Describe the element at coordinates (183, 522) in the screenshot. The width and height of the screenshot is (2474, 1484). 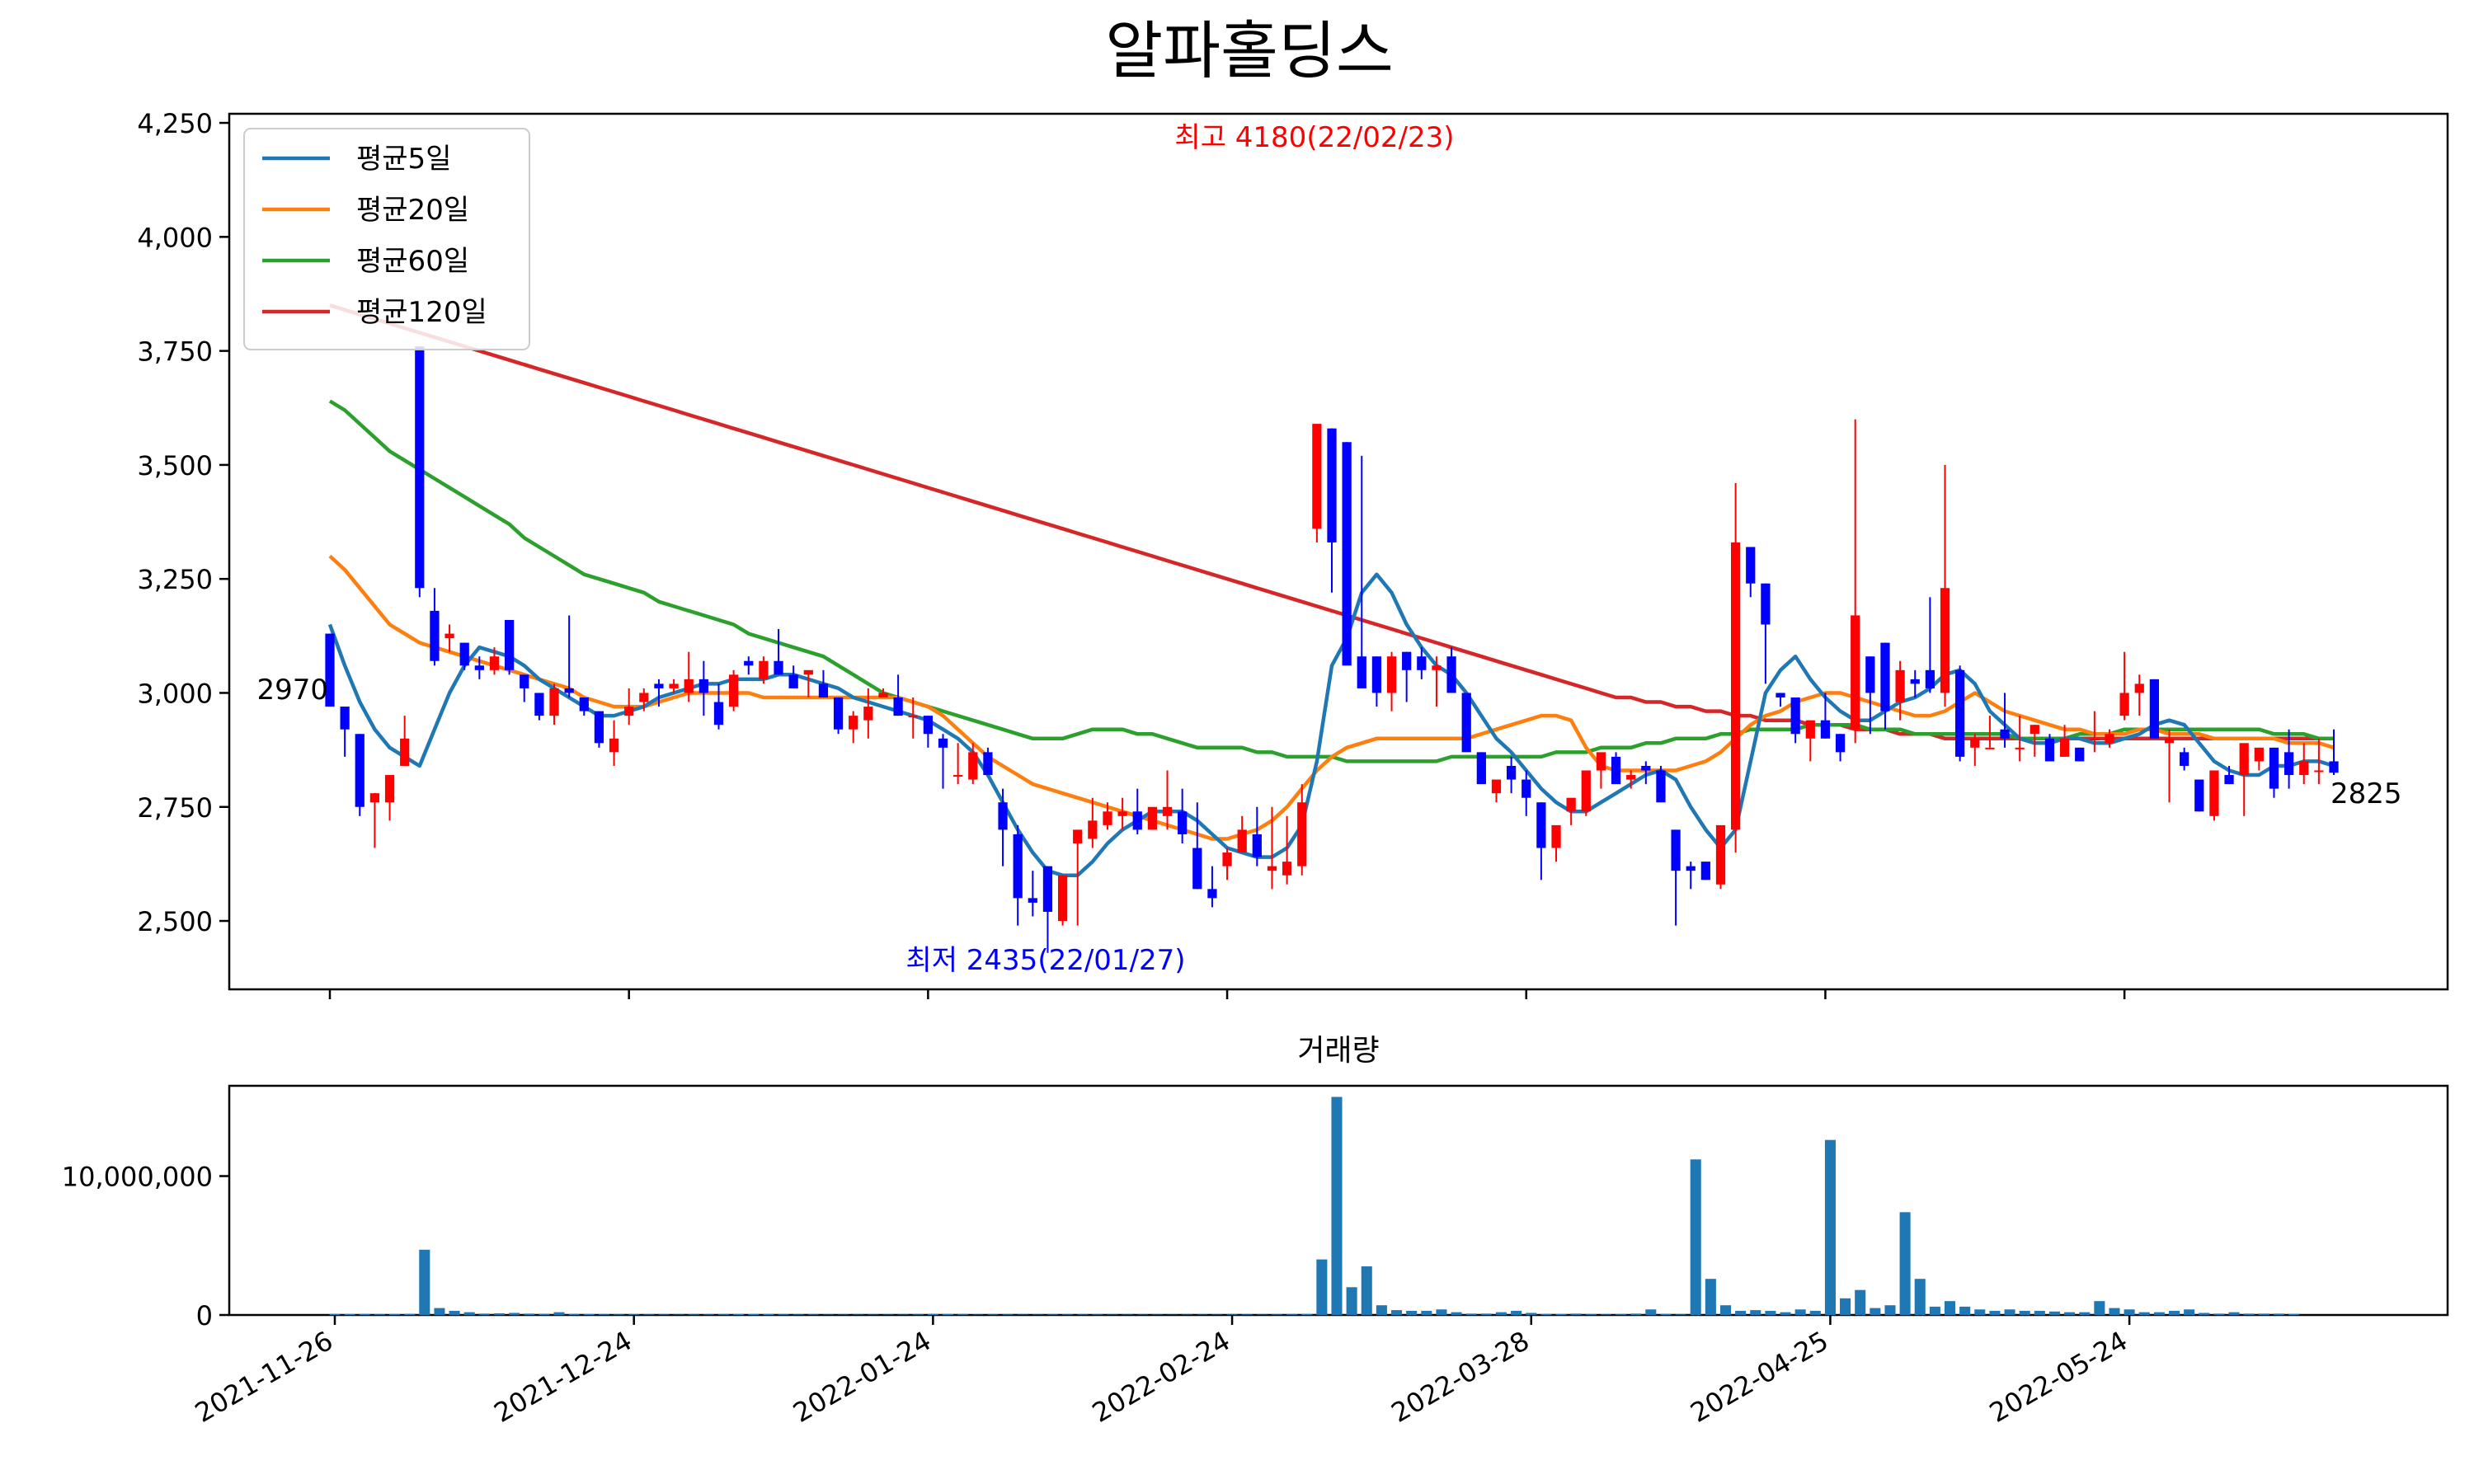
I see `price-y-axis: 2,500 2,750 3,000 3,250 3,500 3,750 4,000 4,250` at that location.